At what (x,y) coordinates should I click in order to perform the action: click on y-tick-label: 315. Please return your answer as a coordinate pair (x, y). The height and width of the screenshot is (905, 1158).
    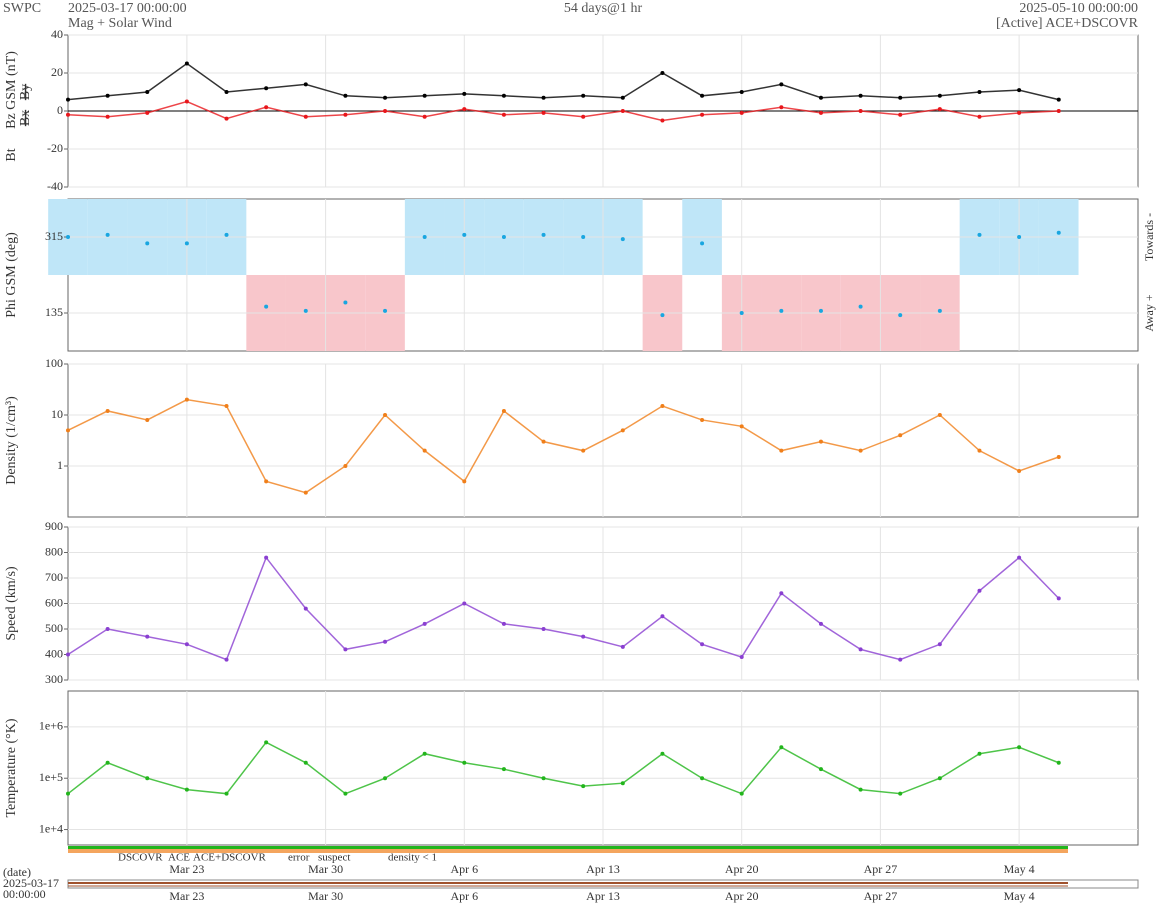
    Looking at the image, I should click on (54, 236).